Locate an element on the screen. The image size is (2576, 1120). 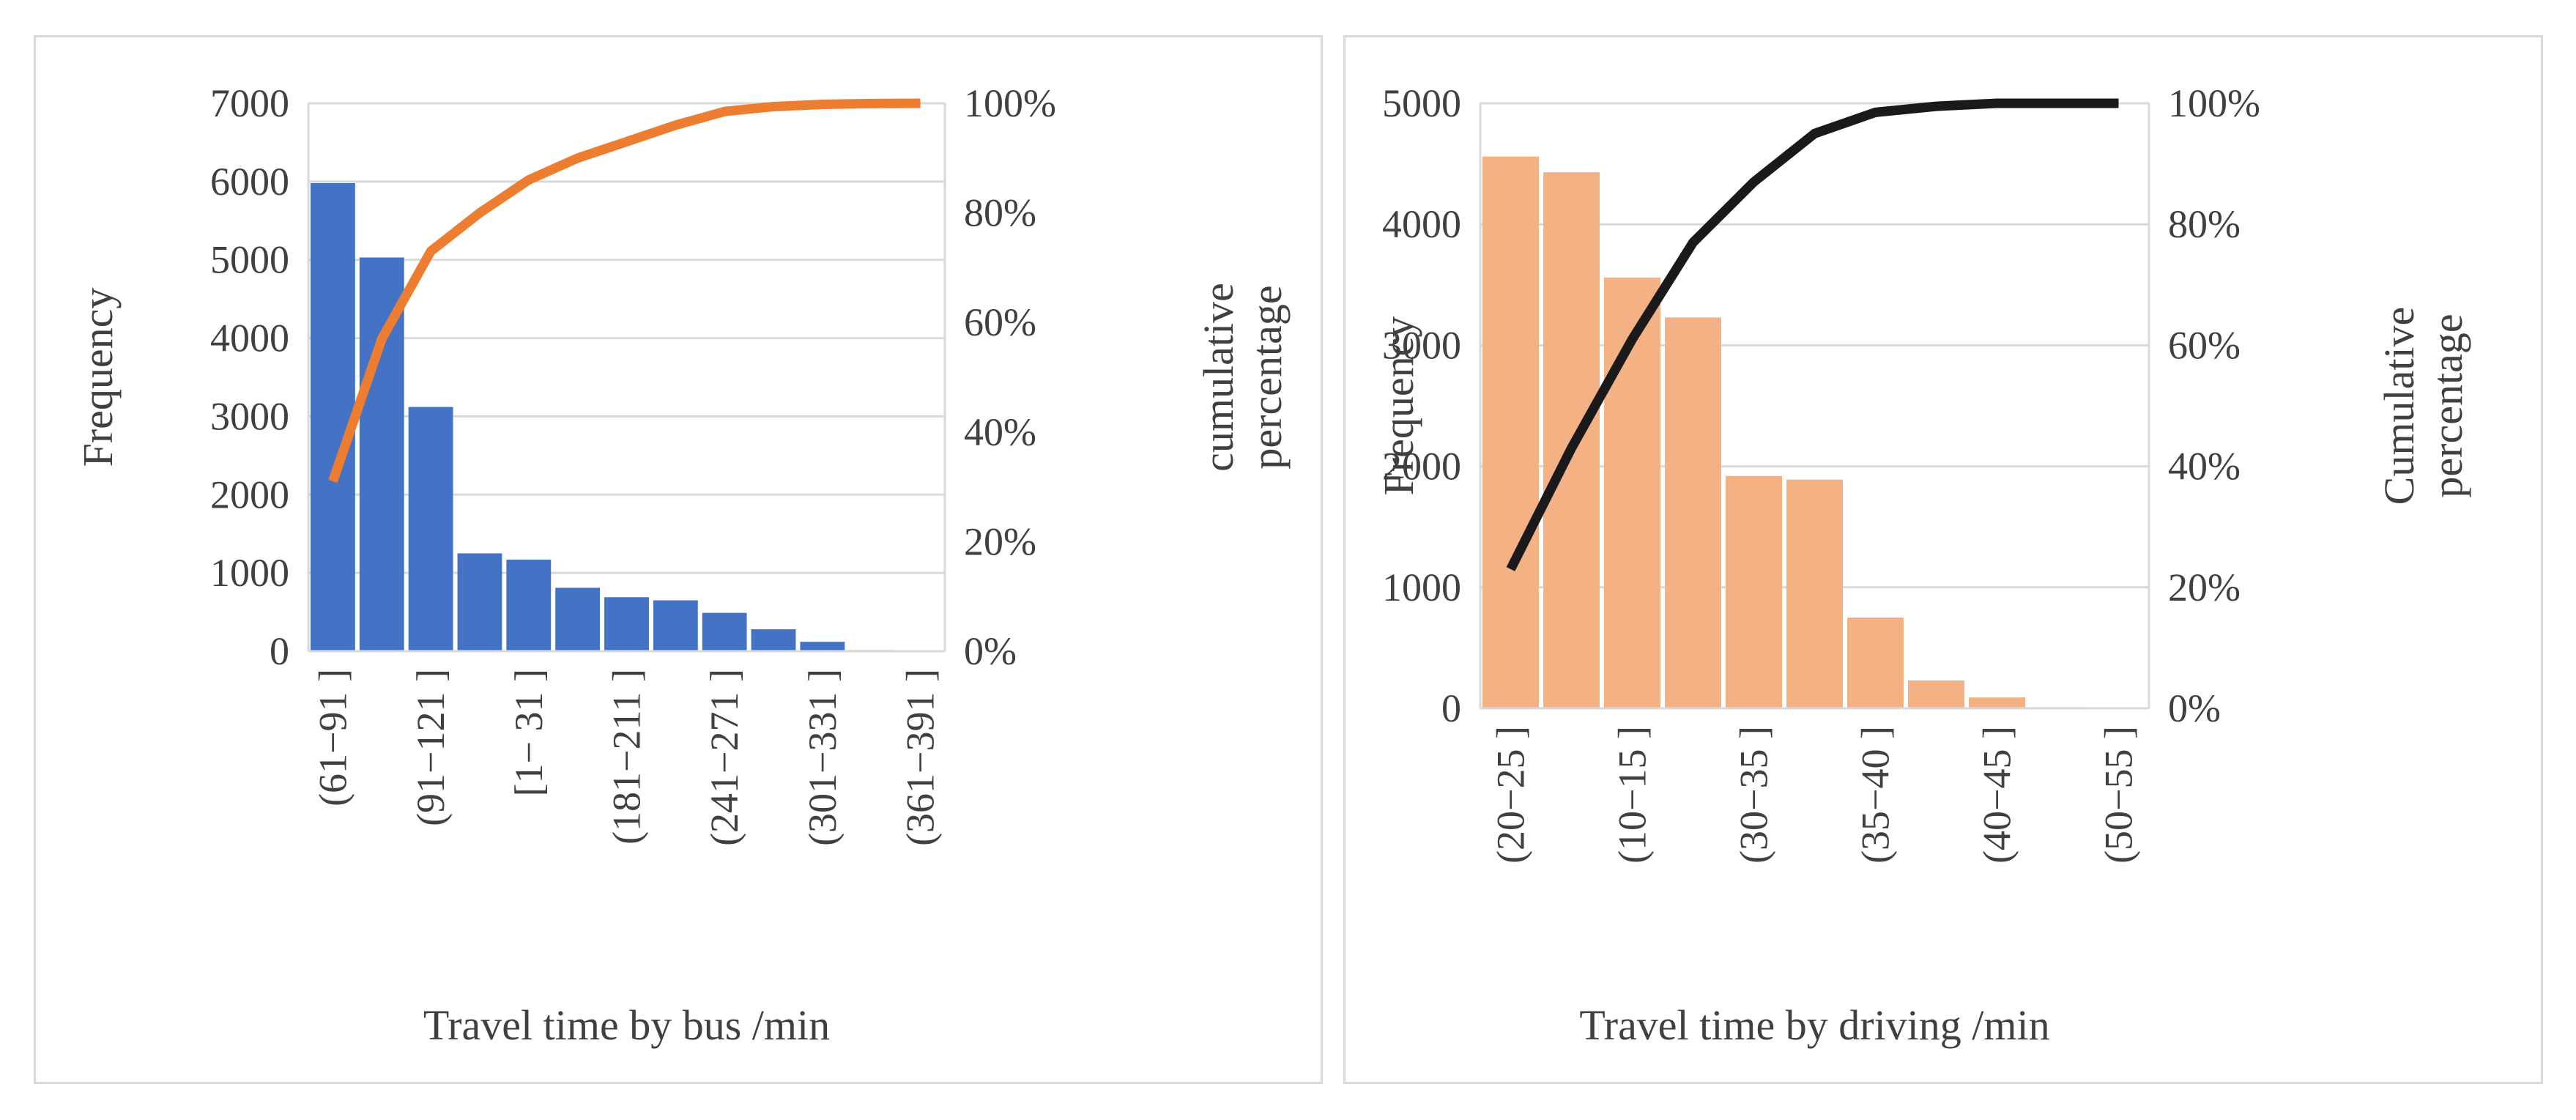
bus-y2-axis-title: percentage is located at coordinates (1267, 377).